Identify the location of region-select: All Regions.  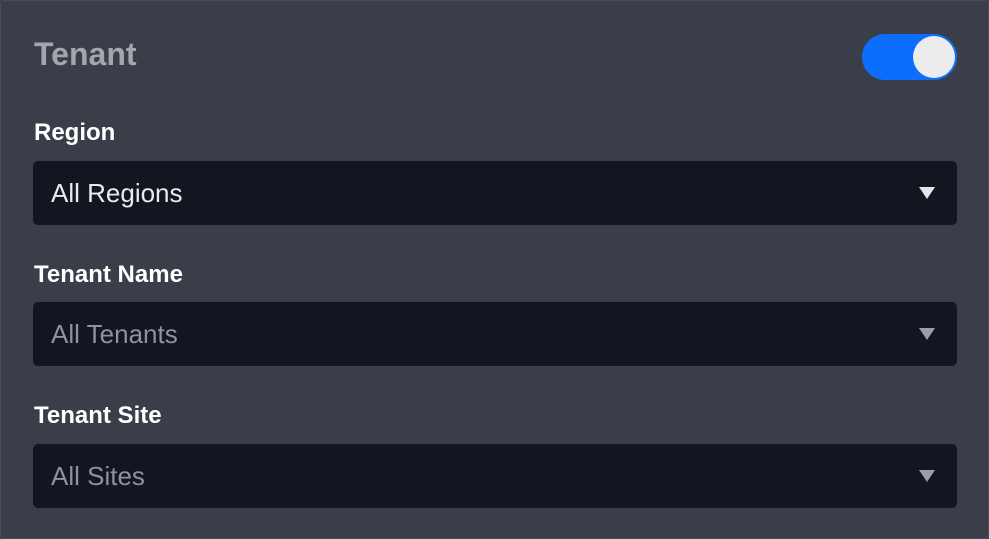
(495, 193).